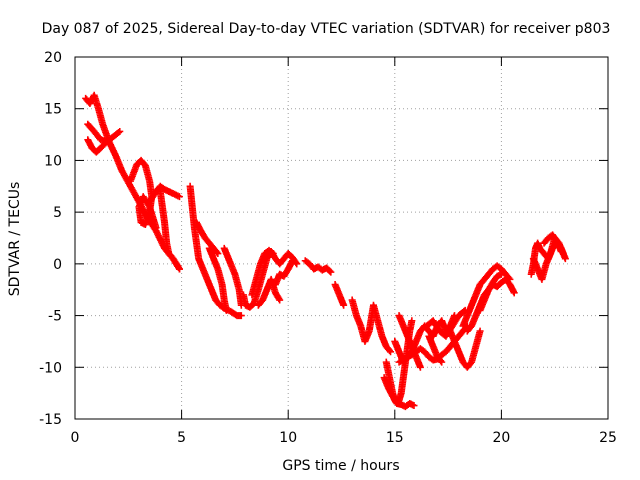  What do you see at coordinates (608, 438) in the screenshot?
I see `x-tick-label: 25` at bounding box center [608, 438].